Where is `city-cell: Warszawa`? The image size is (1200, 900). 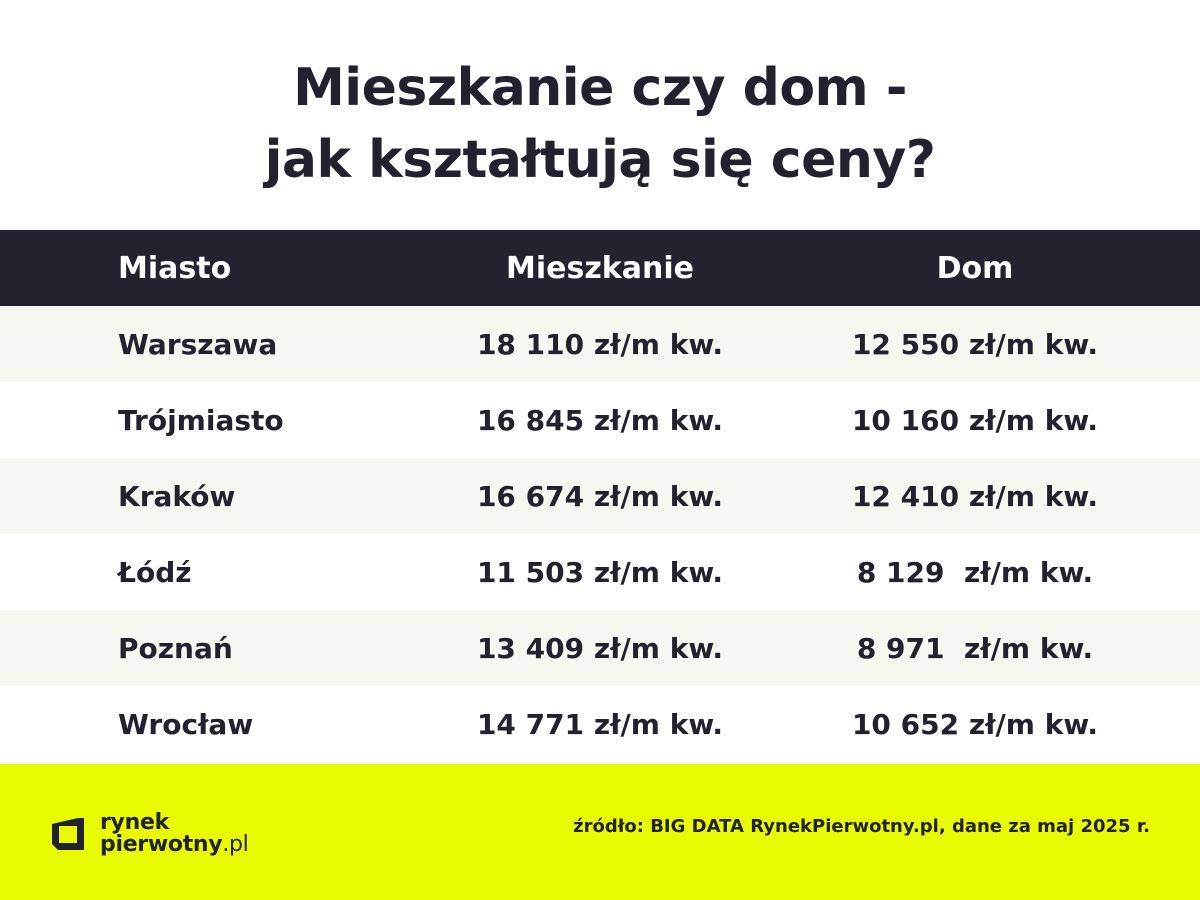 city-cell: Warszawa is located at coordinates (198, 344).